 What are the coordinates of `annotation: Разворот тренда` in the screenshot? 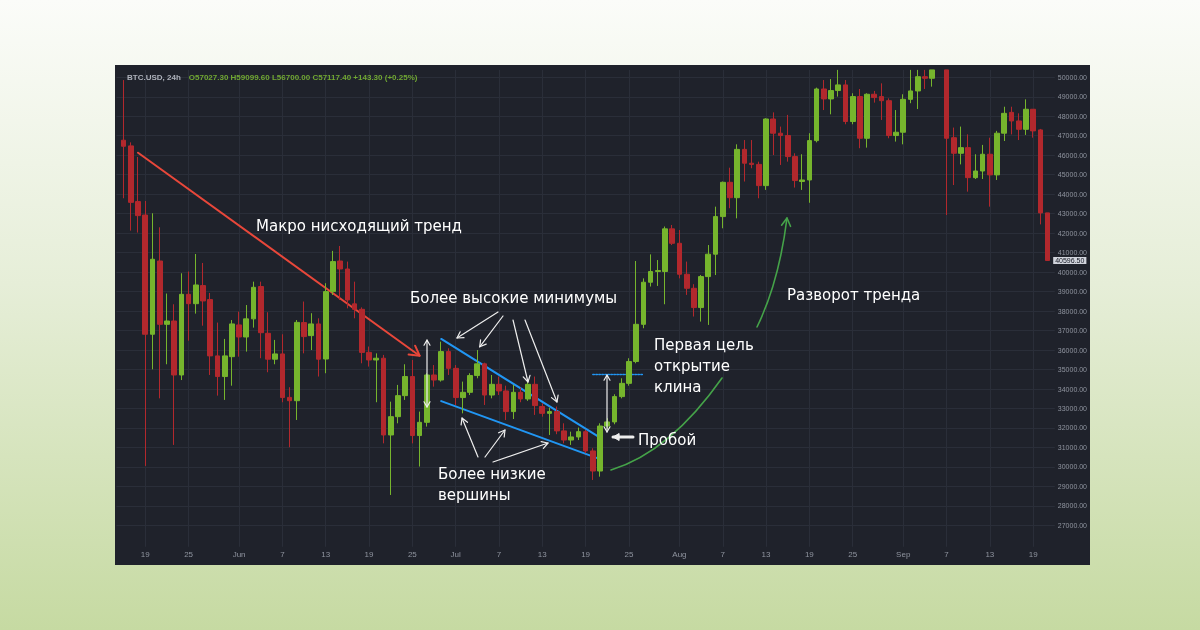 It's located at (854, 295).